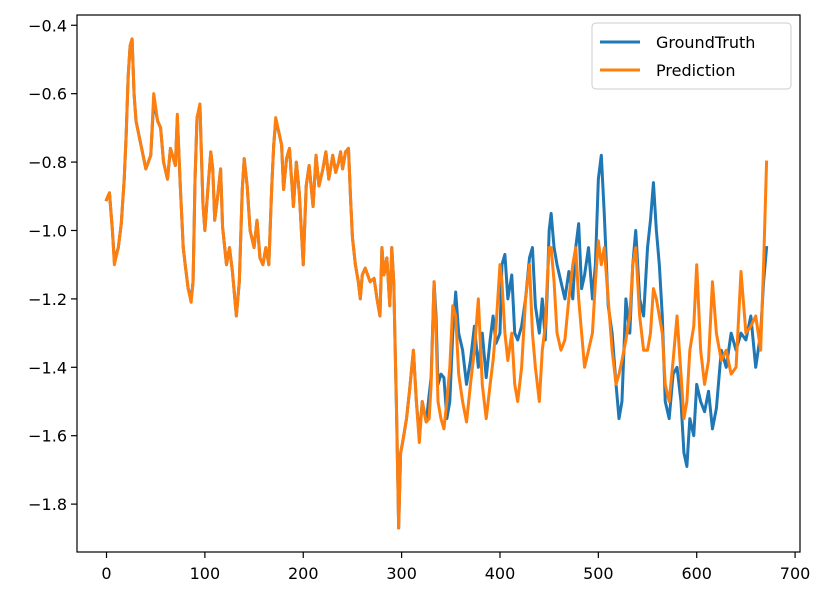  I want to click on y-tick-label: −0.8, so click(47, 162).